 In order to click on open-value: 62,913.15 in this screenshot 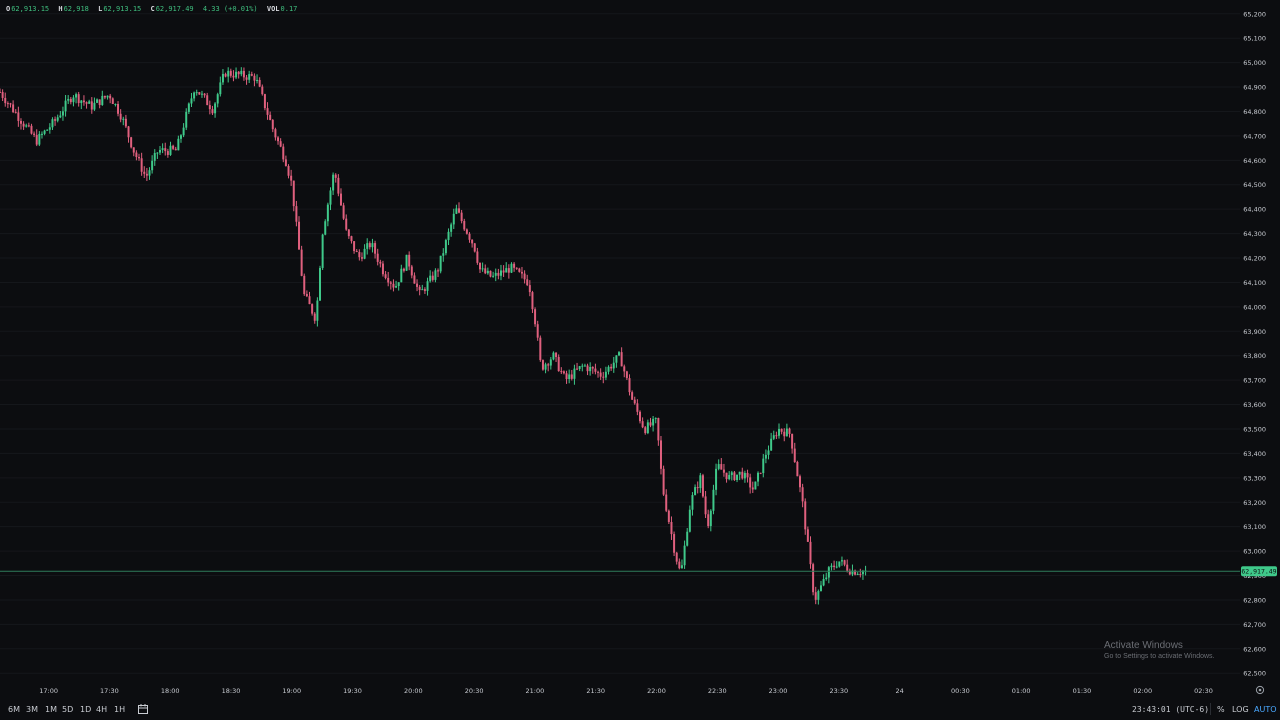, I will do `click(30, 9)`.